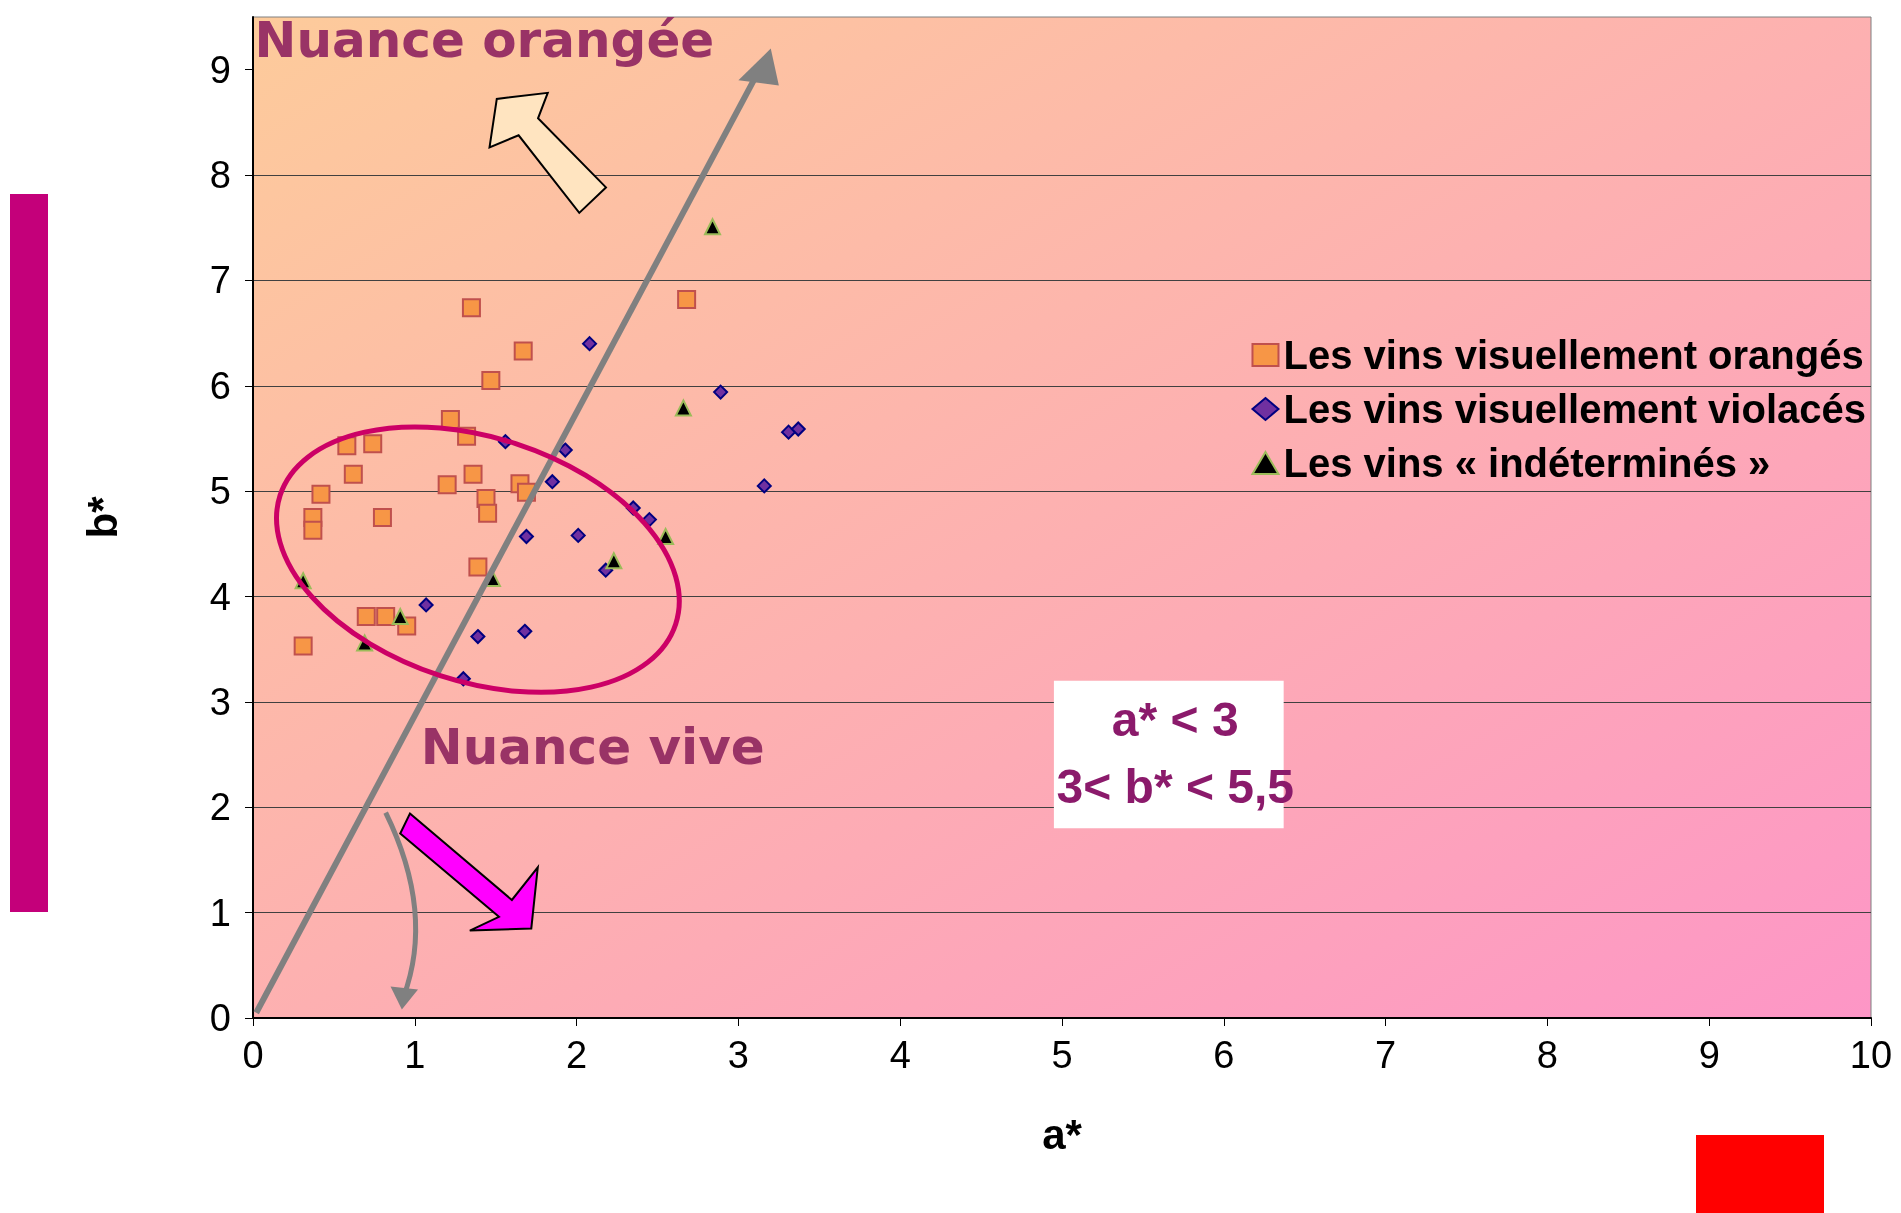  Describe the element at coordinates (1871, 1055) in the screenshot. I see `x-tick-label: 10` at that location.